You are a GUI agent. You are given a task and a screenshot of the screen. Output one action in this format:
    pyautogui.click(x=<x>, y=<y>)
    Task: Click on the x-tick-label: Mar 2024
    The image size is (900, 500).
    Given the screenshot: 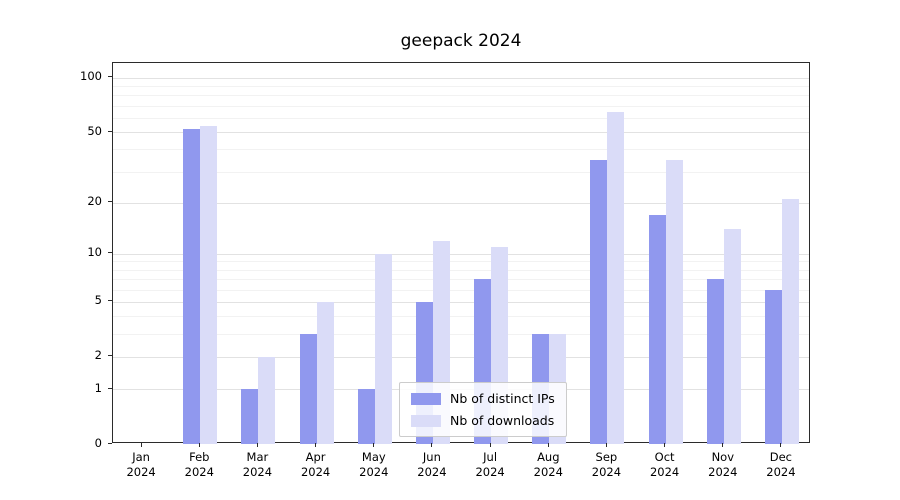 What is the action you would take?
    pyautogui.click(x=257, y=465)
    